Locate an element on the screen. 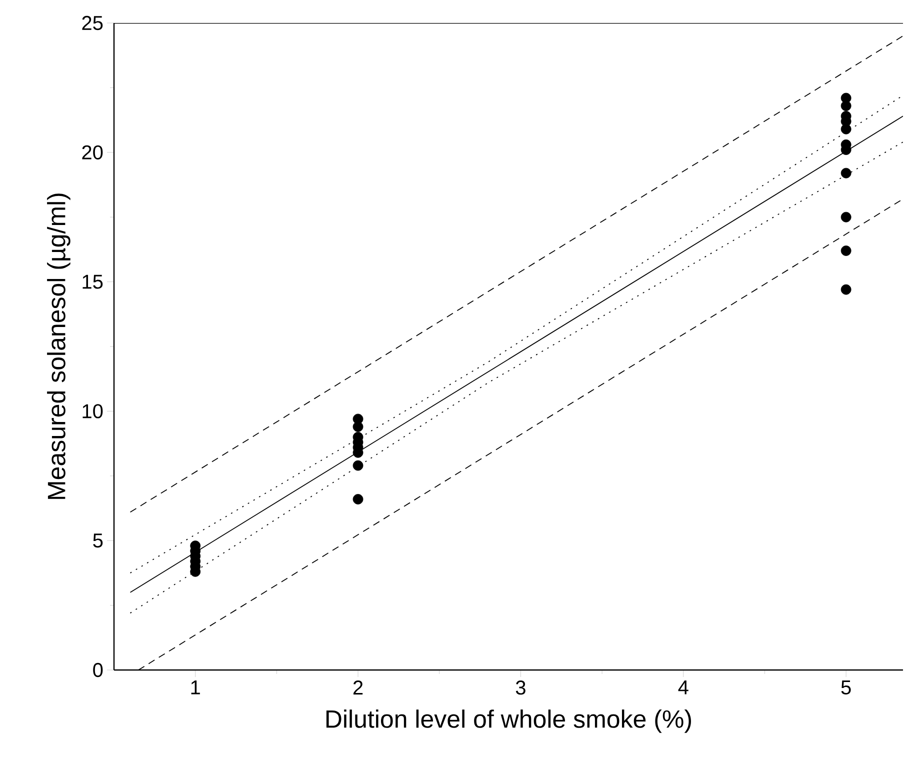 This screenshot has height=769, width=905. x-tick-label: 5 is located at coordinates (846, 687).